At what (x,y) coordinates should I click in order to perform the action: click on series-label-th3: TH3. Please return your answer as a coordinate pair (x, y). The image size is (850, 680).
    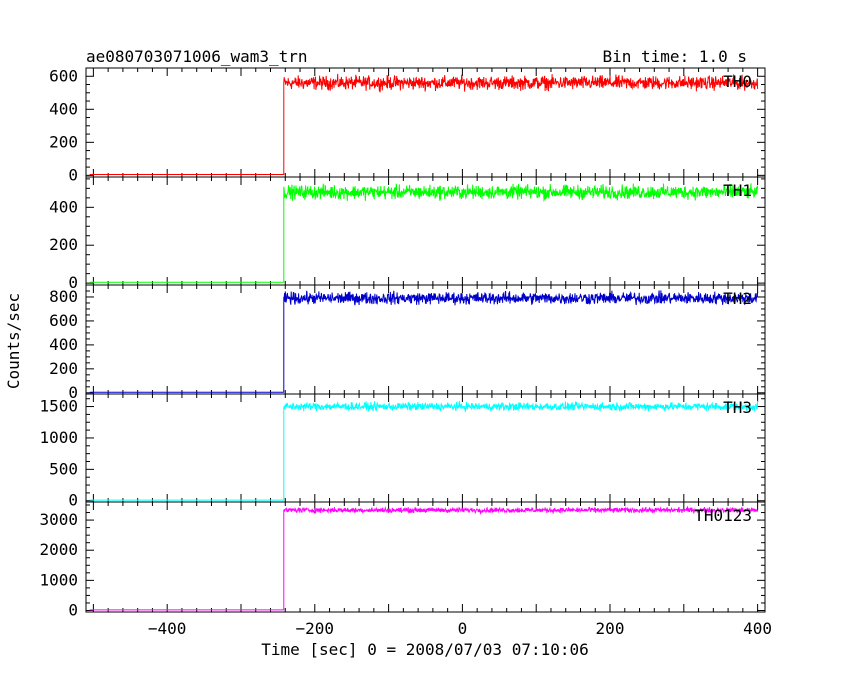
    Looking at the image, I should click on (737, 407).